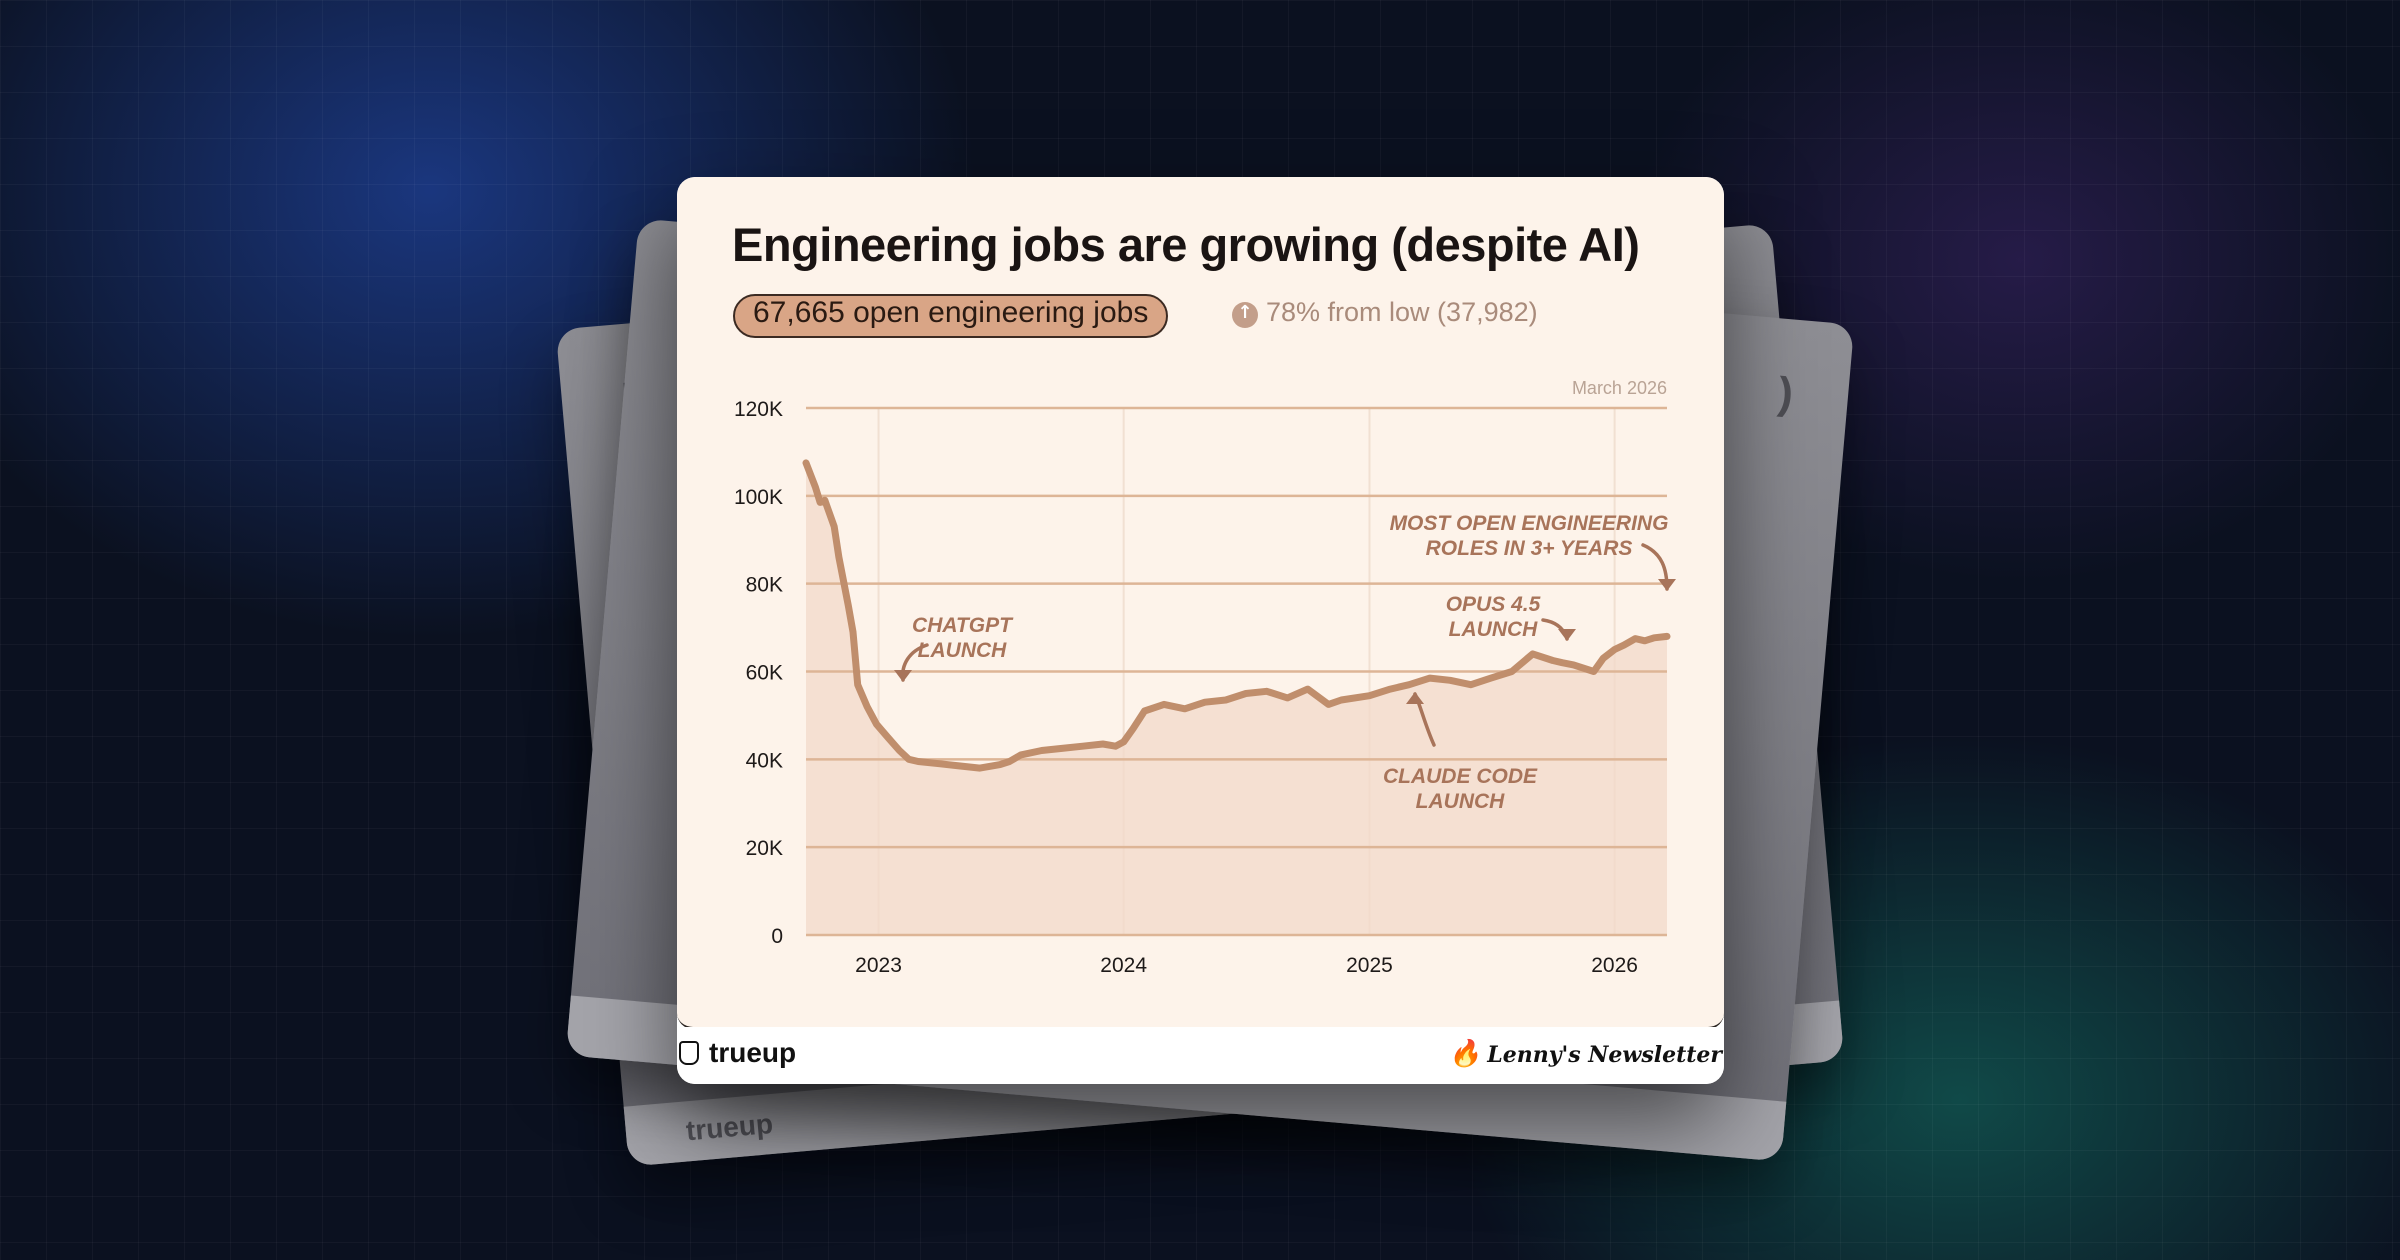 This screenshot has width=2400, height=1260. Describe the element at coordinates (1619, 388) in the screenshot. I see `corner-date-label: March 2026` at that location.